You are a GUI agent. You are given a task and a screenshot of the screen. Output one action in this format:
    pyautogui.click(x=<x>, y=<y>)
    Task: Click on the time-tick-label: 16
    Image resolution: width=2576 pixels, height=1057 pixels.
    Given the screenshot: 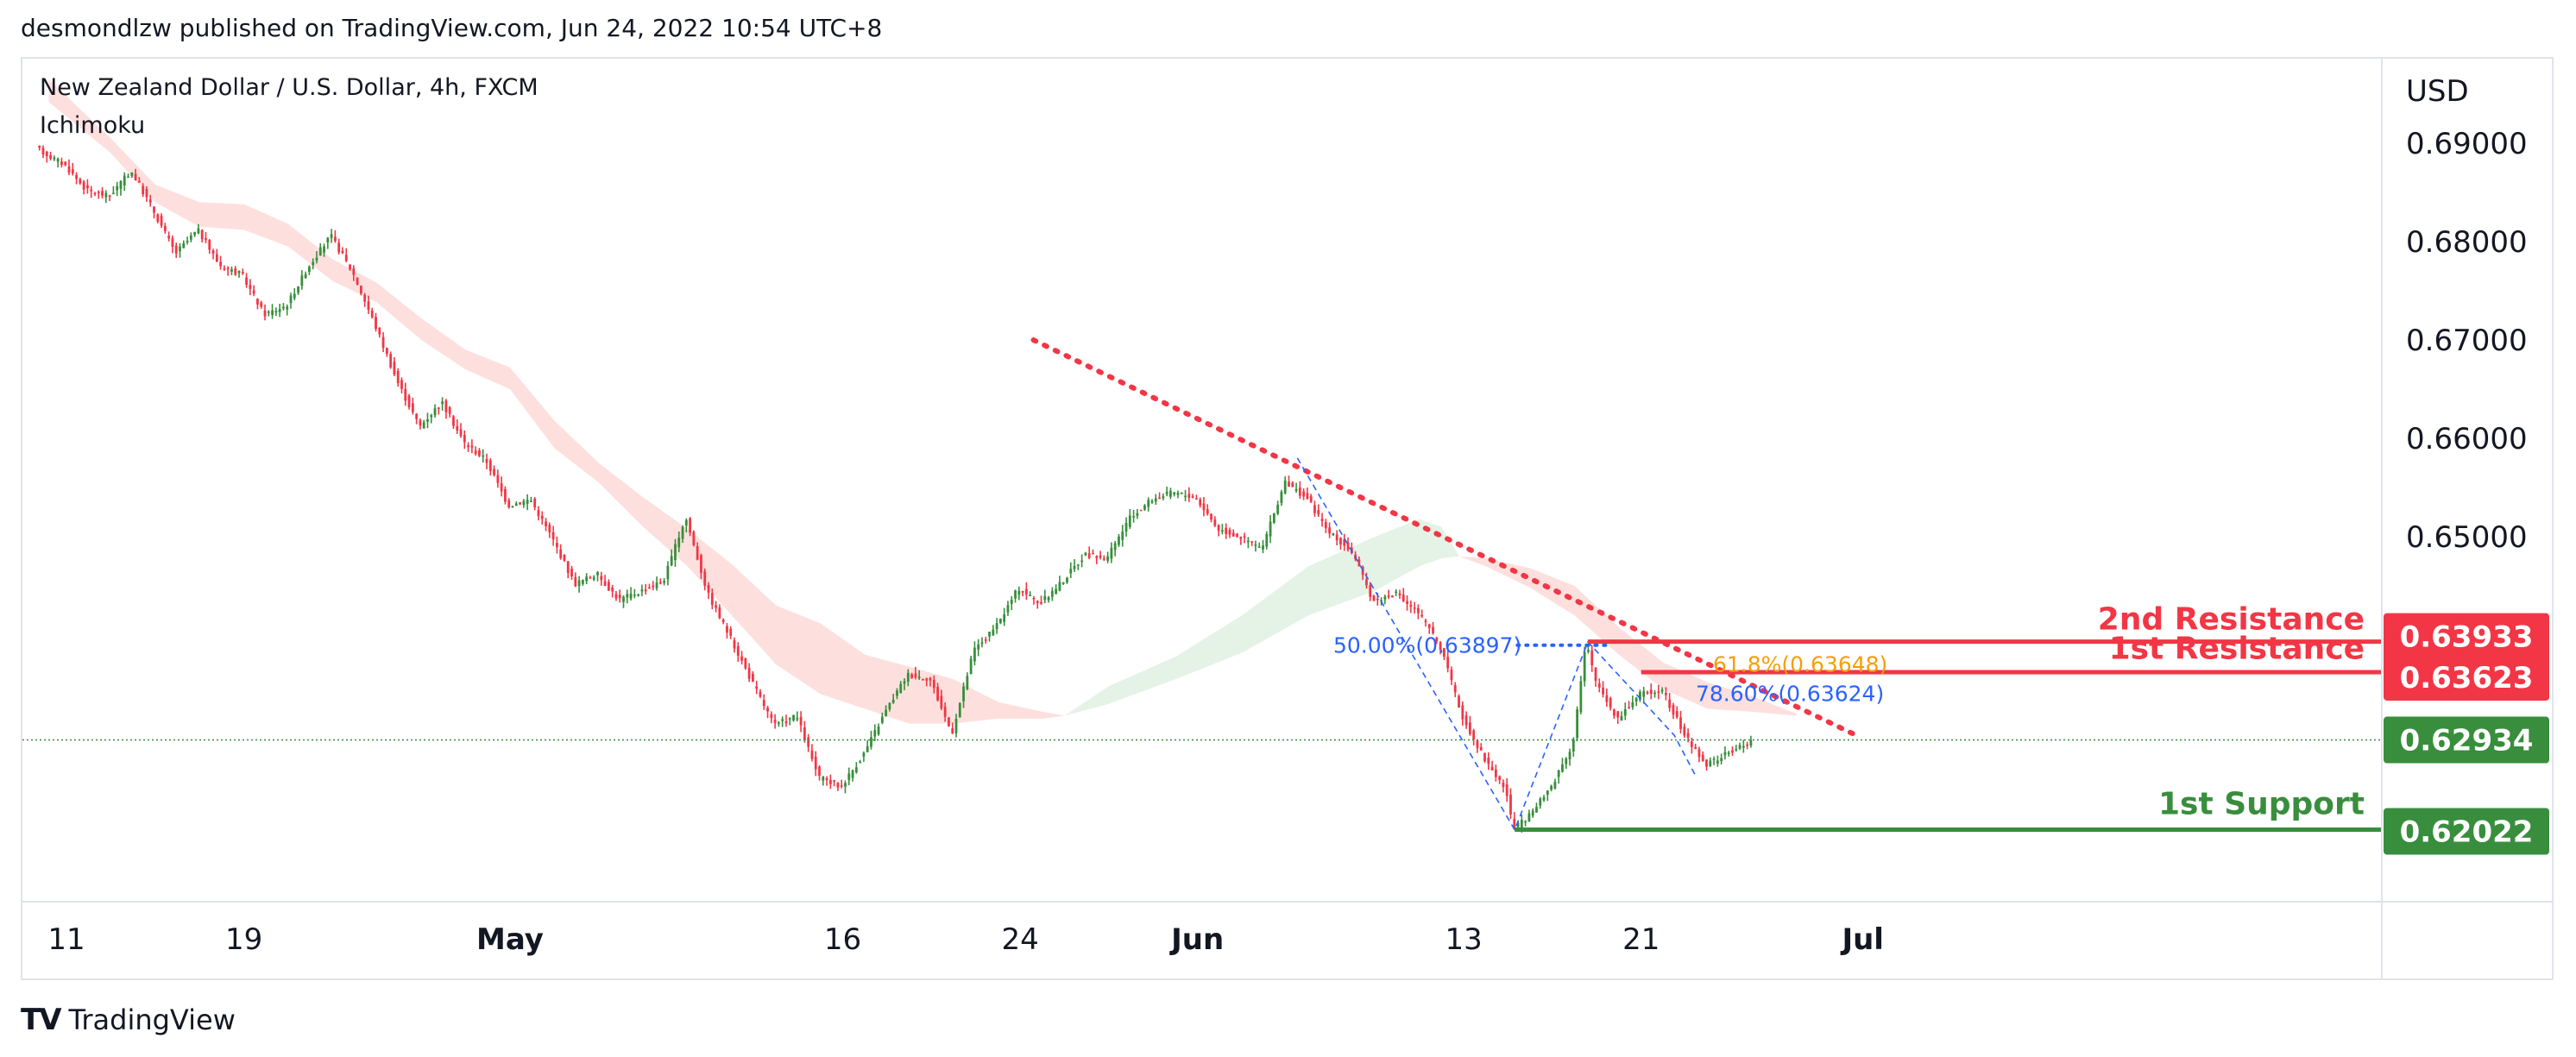 What is the action you would take?
    pyautogui.click(x=842, y=939)
    